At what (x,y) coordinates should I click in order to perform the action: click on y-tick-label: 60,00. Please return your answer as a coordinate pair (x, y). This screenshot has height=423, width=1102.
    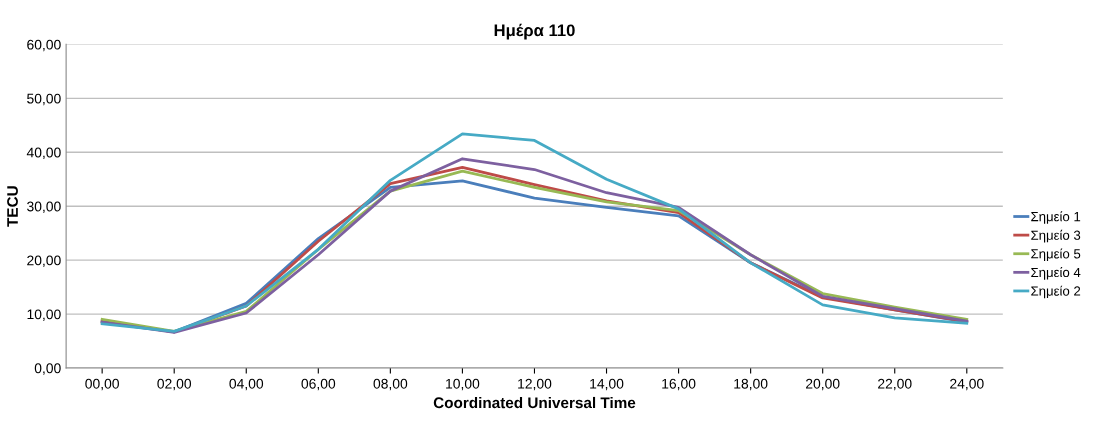
    Looking at the image, I should click on (44, 45).